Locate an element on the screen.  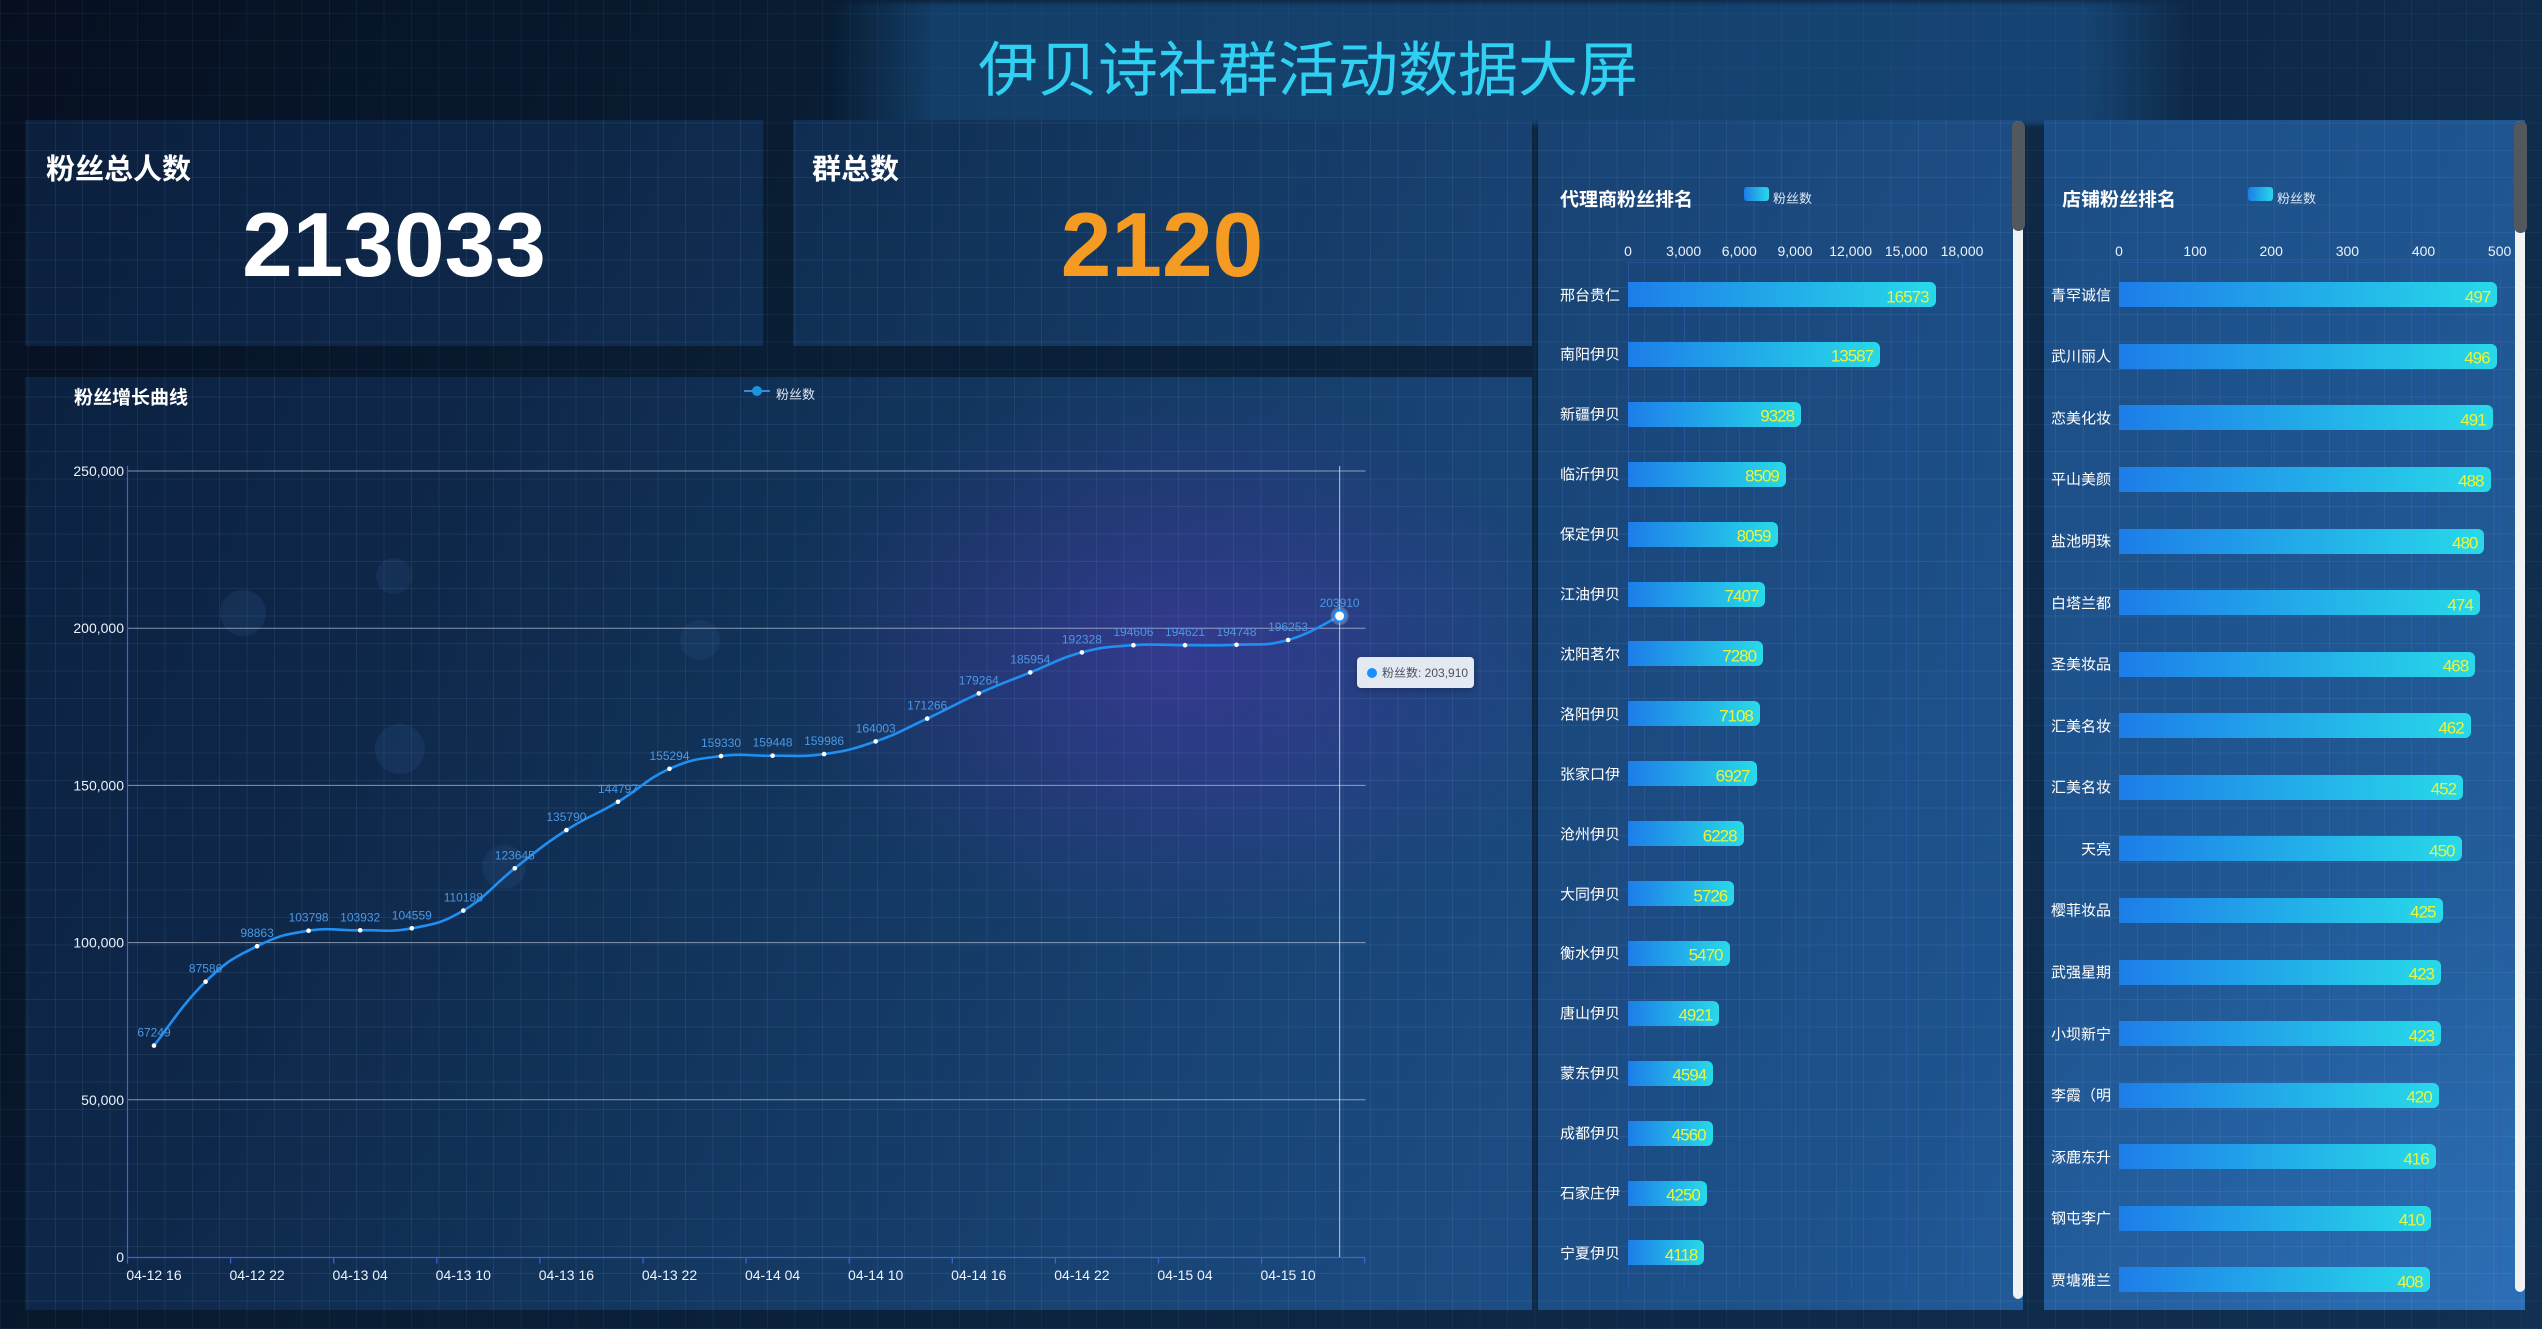
svg-text: 159330 is located at coordinates (721, 742).